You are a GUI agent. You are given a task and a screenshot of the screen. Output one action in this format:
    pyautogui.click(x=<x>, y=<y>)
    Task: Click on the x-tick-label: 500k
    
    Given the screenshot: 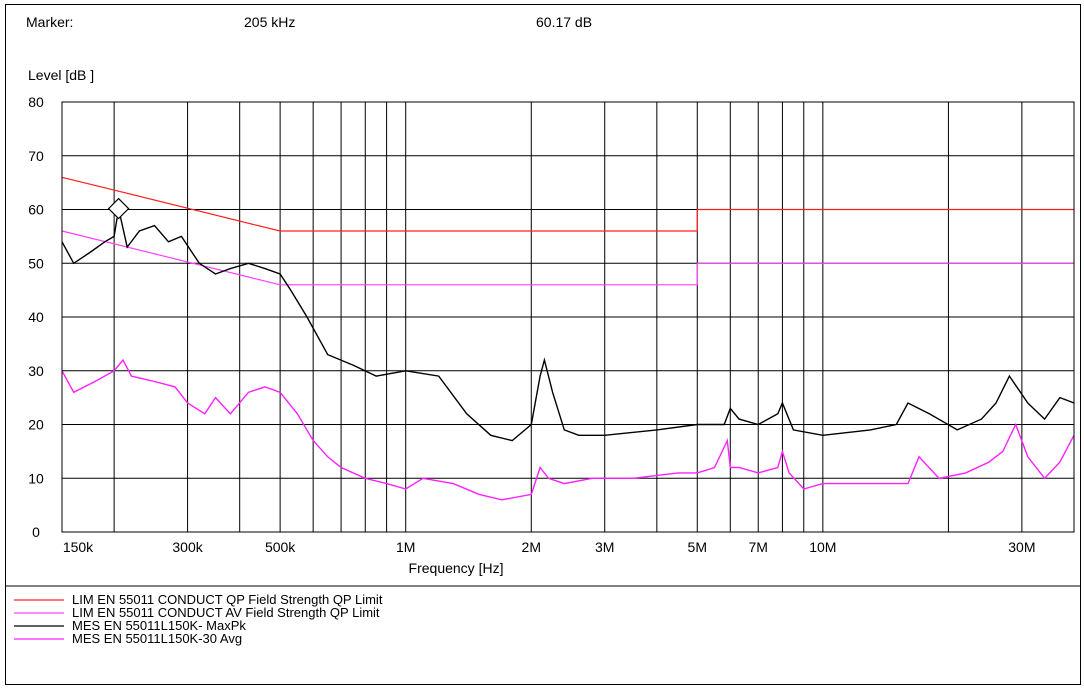 What is the action you would take?
    pyautogui.click(x=280, y=547)
    